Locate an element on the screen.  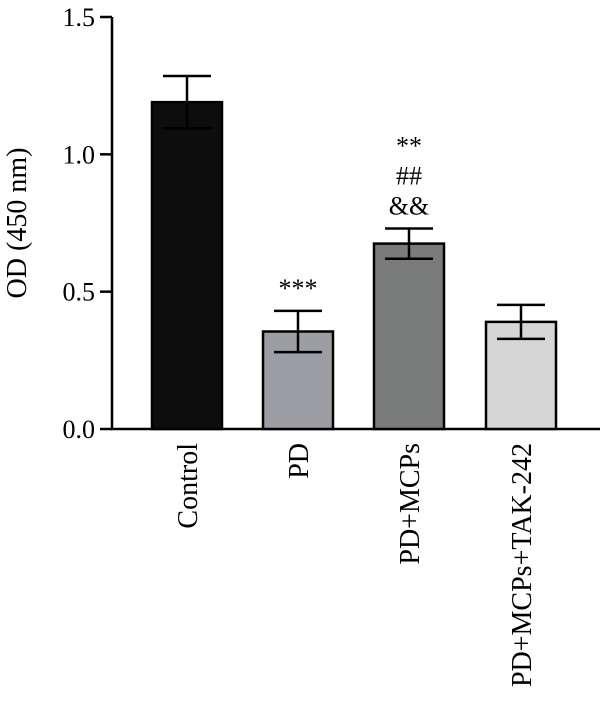
x-tick-label: Control is located at coordinates (188, 486).